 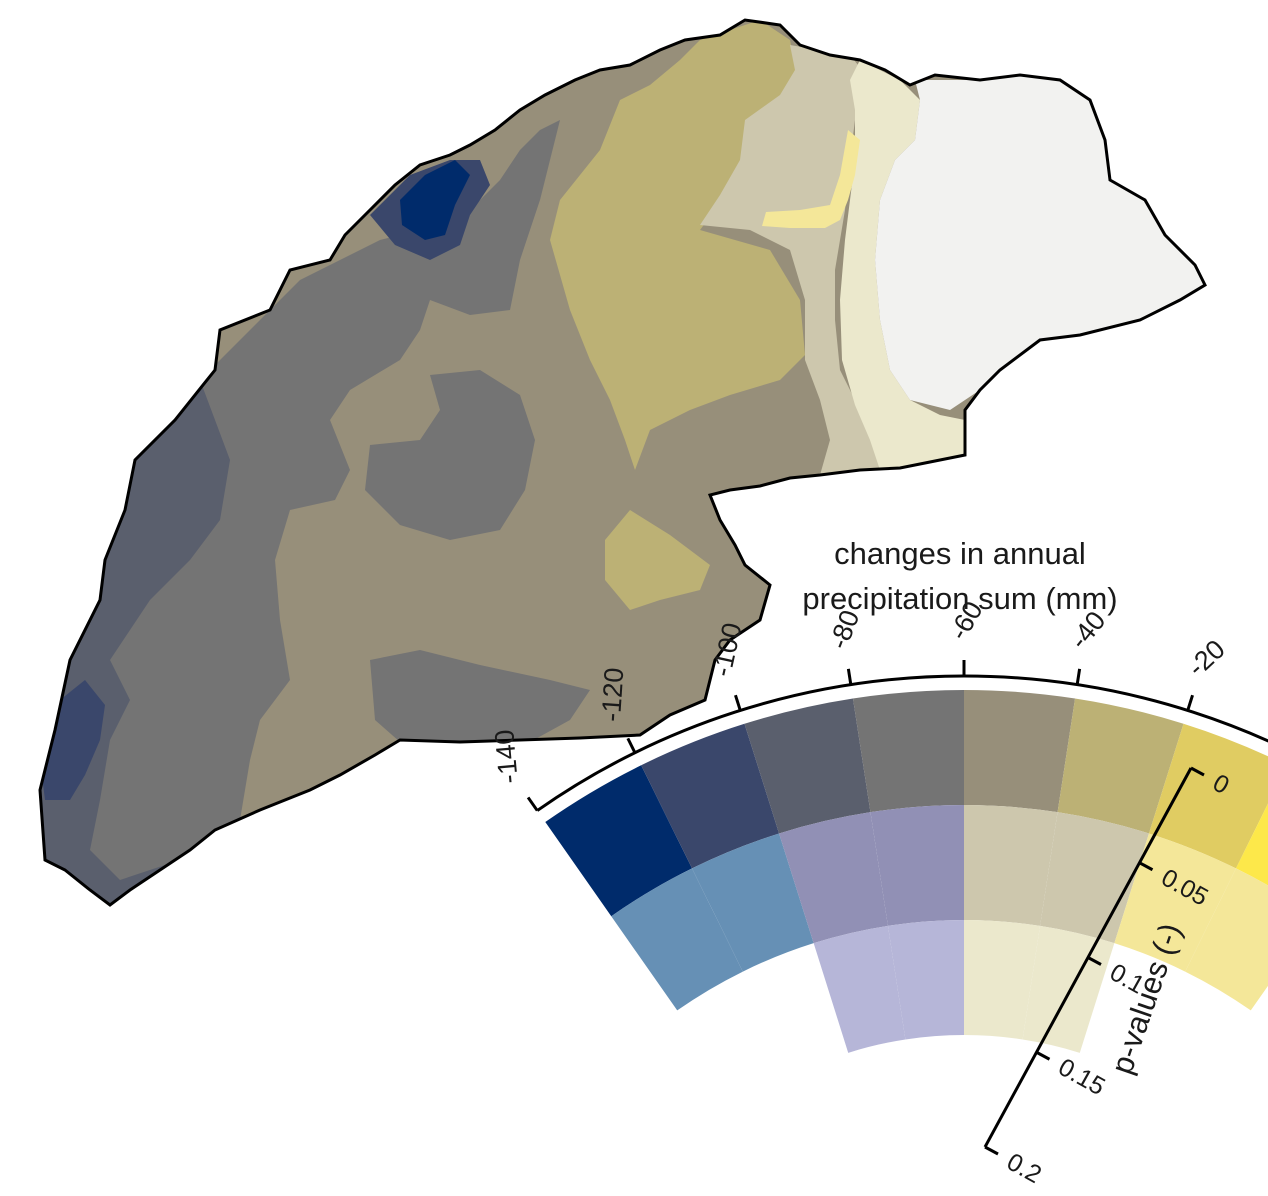 What do you see at coordinates (859, 989) in the screenshot?
I see `legend-cell-row2-bin2` at bounding box center [859, 989].